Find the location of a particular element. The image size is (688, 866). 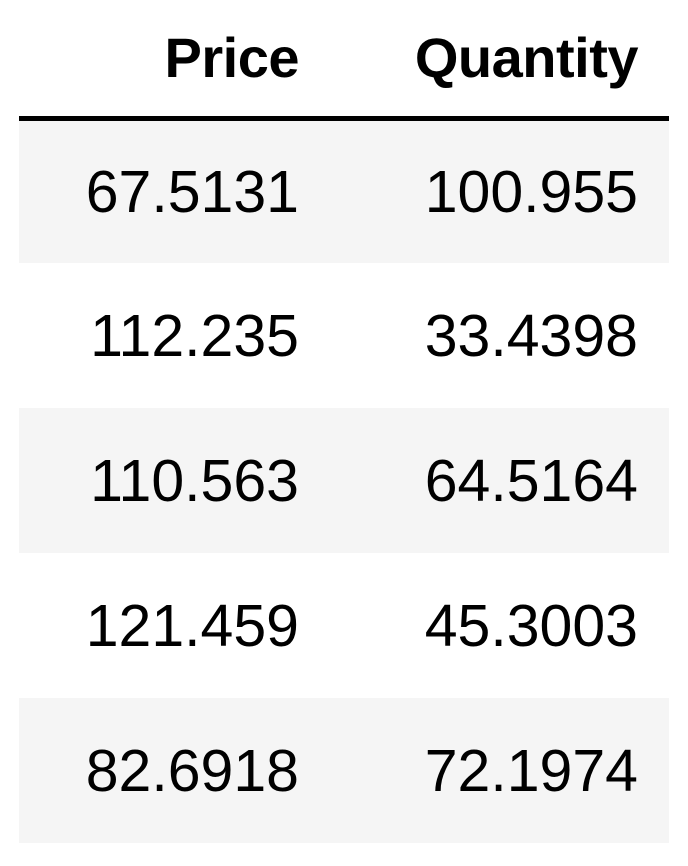

price-cell: 112.235 is located at coordinates (174, 335).